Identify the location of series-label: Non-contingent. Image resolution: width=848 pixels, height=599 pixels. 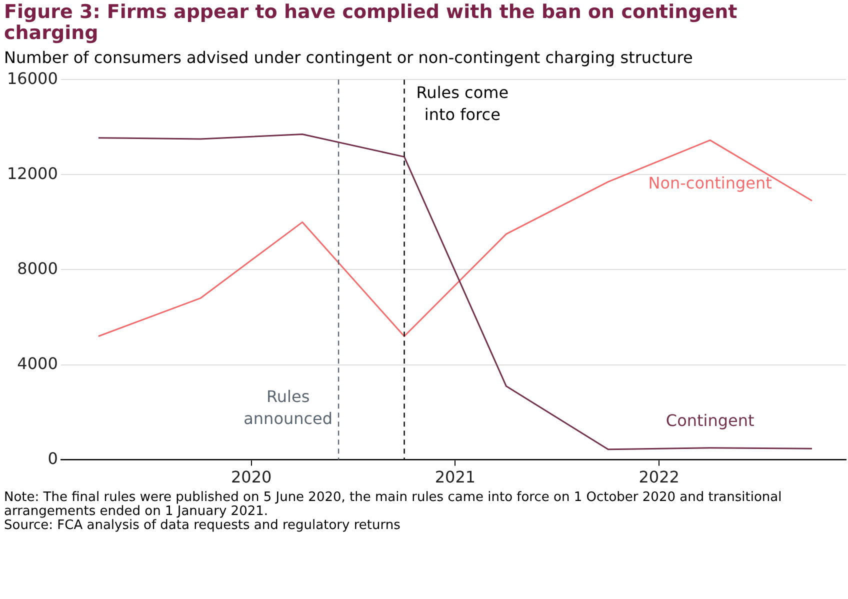
(710, 182).